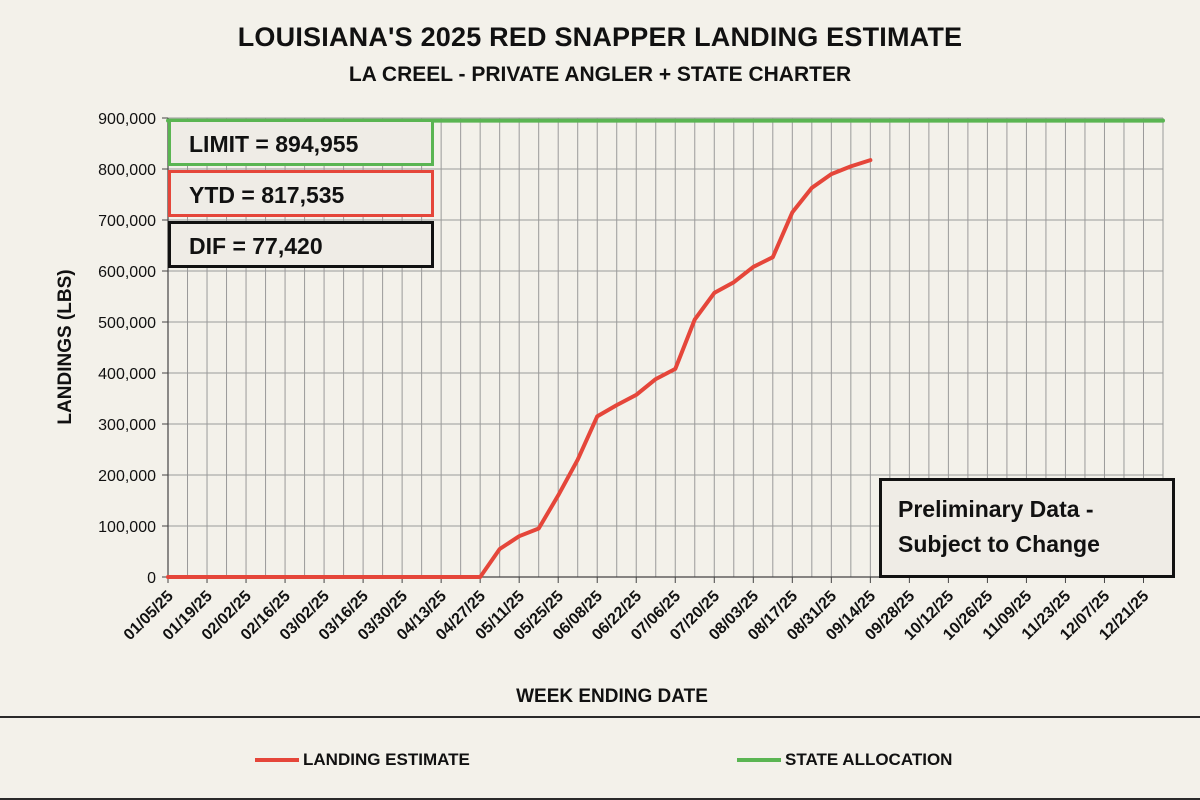  I want to click on y-tick-label: 300,000, so click(127, 425).